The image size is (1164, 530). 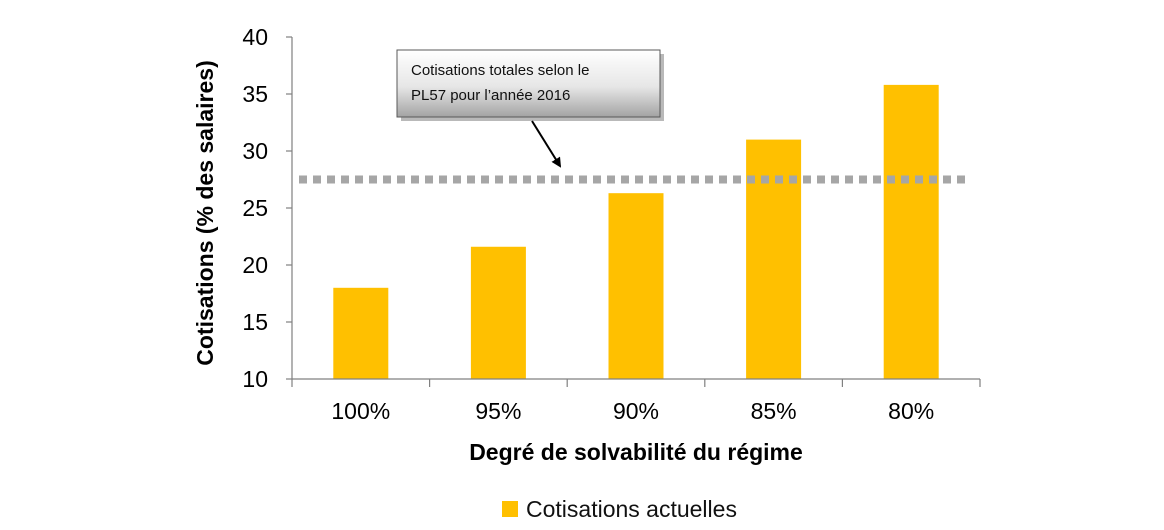 I want to click on y-tick-label: 20, so click(x=255, y=265).